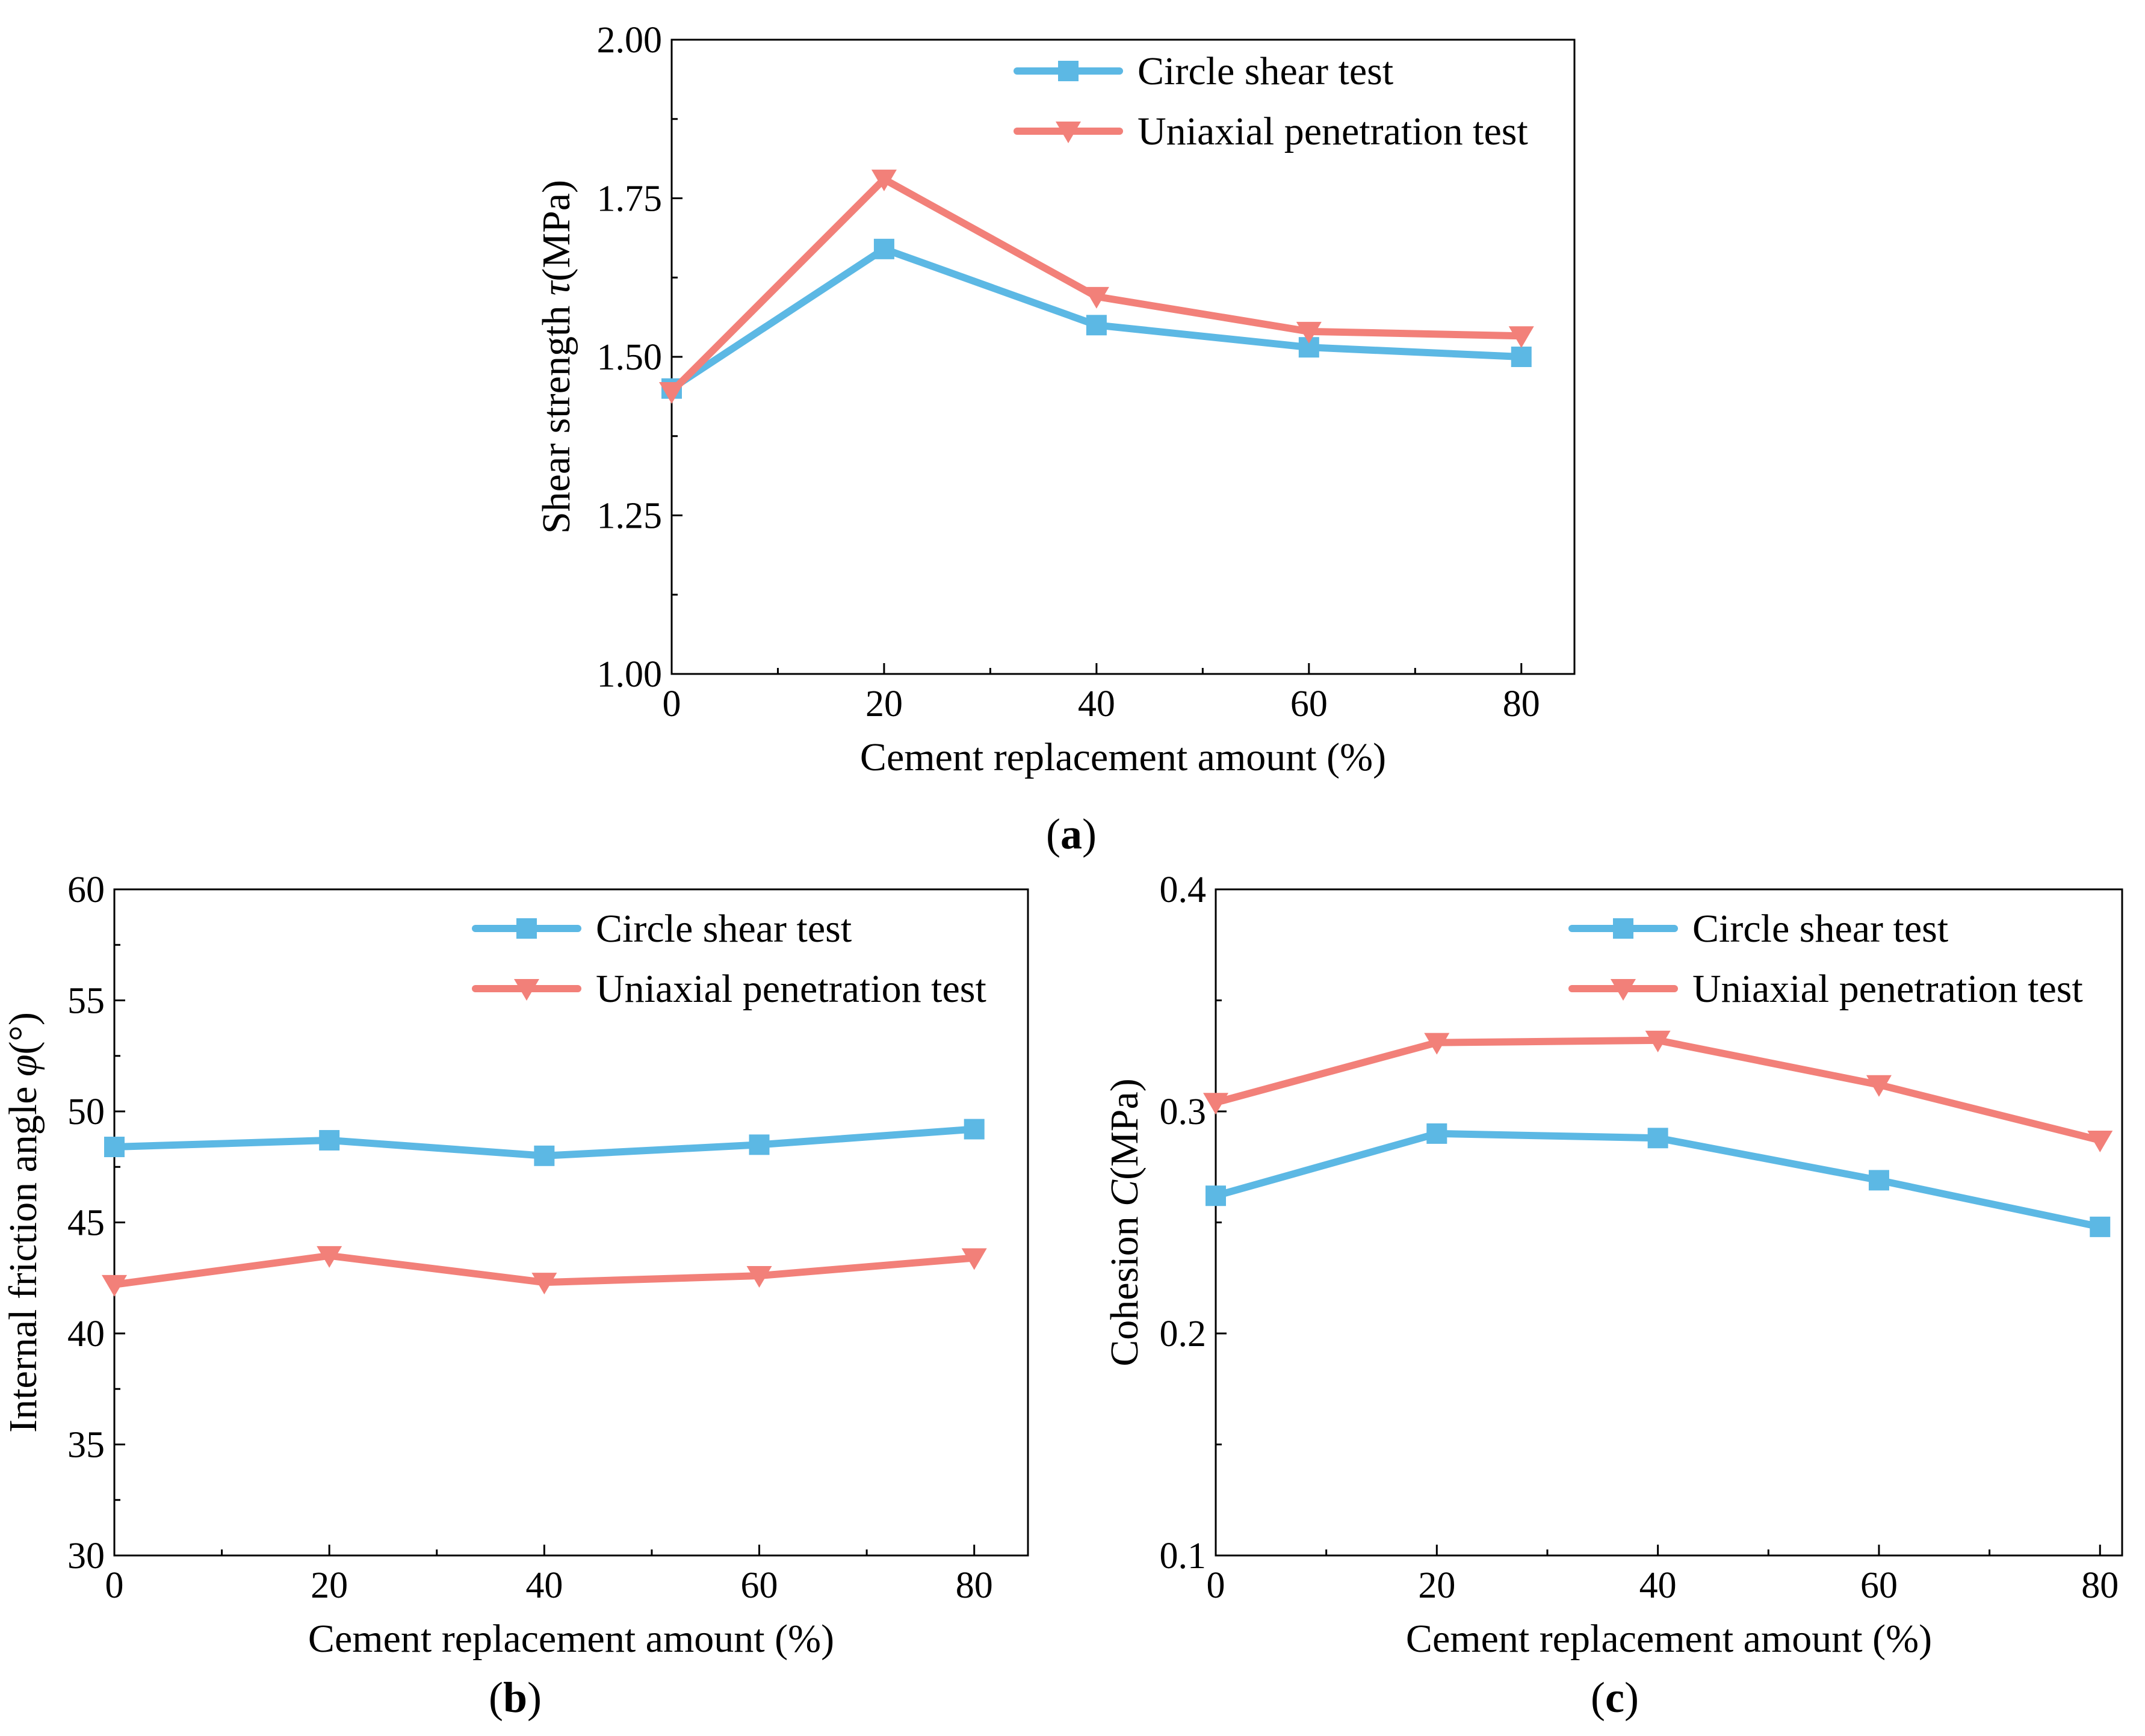 This screenshot has width=2145, height=1736. I want to click on y-axis-title-symbol: φ, so click(23, 1065).